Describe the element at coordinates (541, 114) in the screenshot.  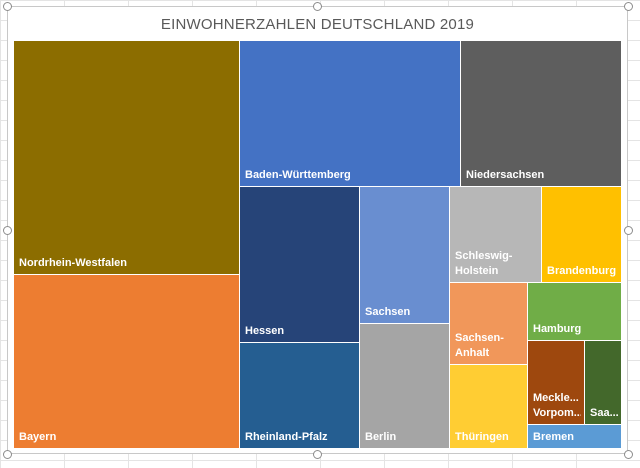
I see `treemap-cell: Niedersachsen` at that location.